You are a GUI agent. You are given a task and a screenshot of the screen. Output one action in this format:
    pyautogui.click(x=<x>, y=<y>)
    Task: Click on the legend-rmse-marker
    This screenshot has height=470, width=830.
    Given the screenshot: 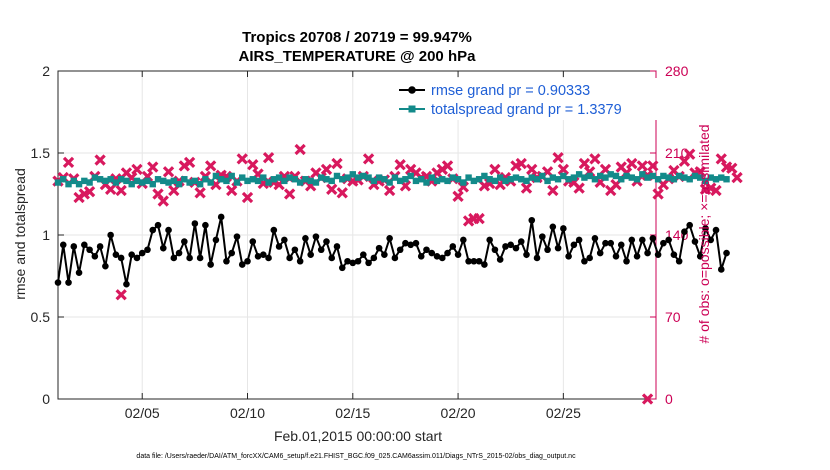 What is the action you would take?
    pyautogui.click(x=412, y=90)
    